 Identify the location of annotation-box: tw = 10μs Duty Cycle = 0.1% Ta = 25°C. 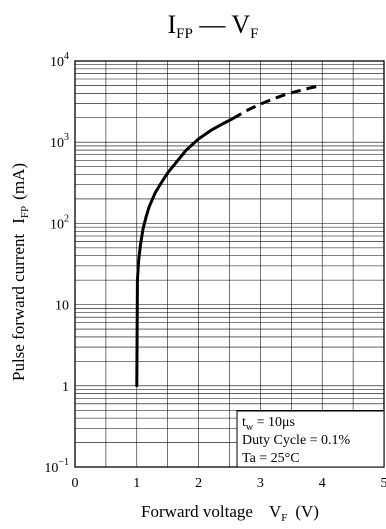
(310, 439).